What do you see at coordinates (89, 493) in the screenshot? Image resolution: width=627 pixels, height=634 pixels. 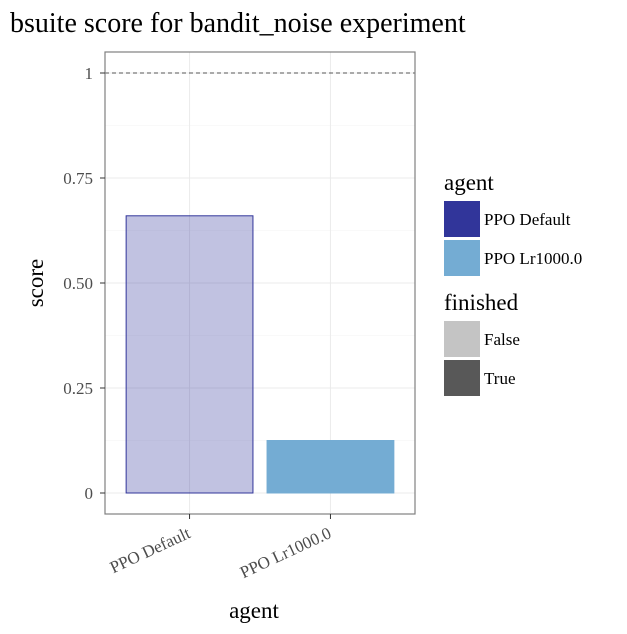 I see `y-tick-label: 0` at bounding box center [89, 493].